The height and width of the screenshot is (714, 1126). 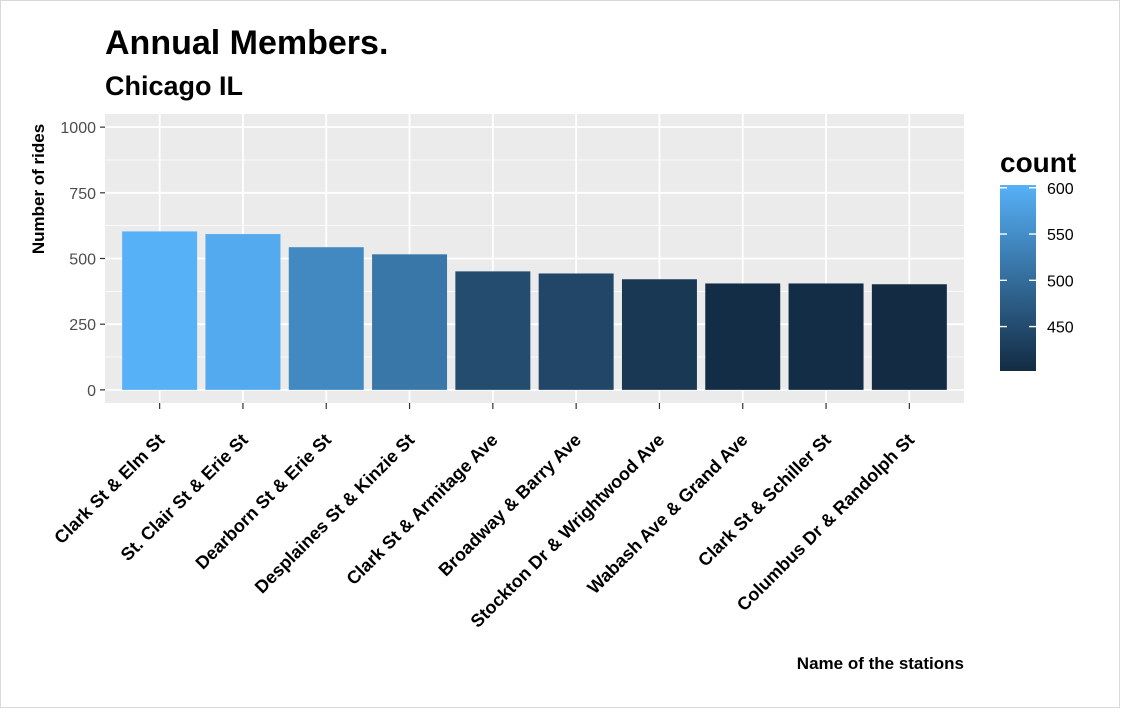 What do you see at coordinates (1038, 162) in the screenshot?
I see `legend-title: count` at bounding box center [1038, 162].